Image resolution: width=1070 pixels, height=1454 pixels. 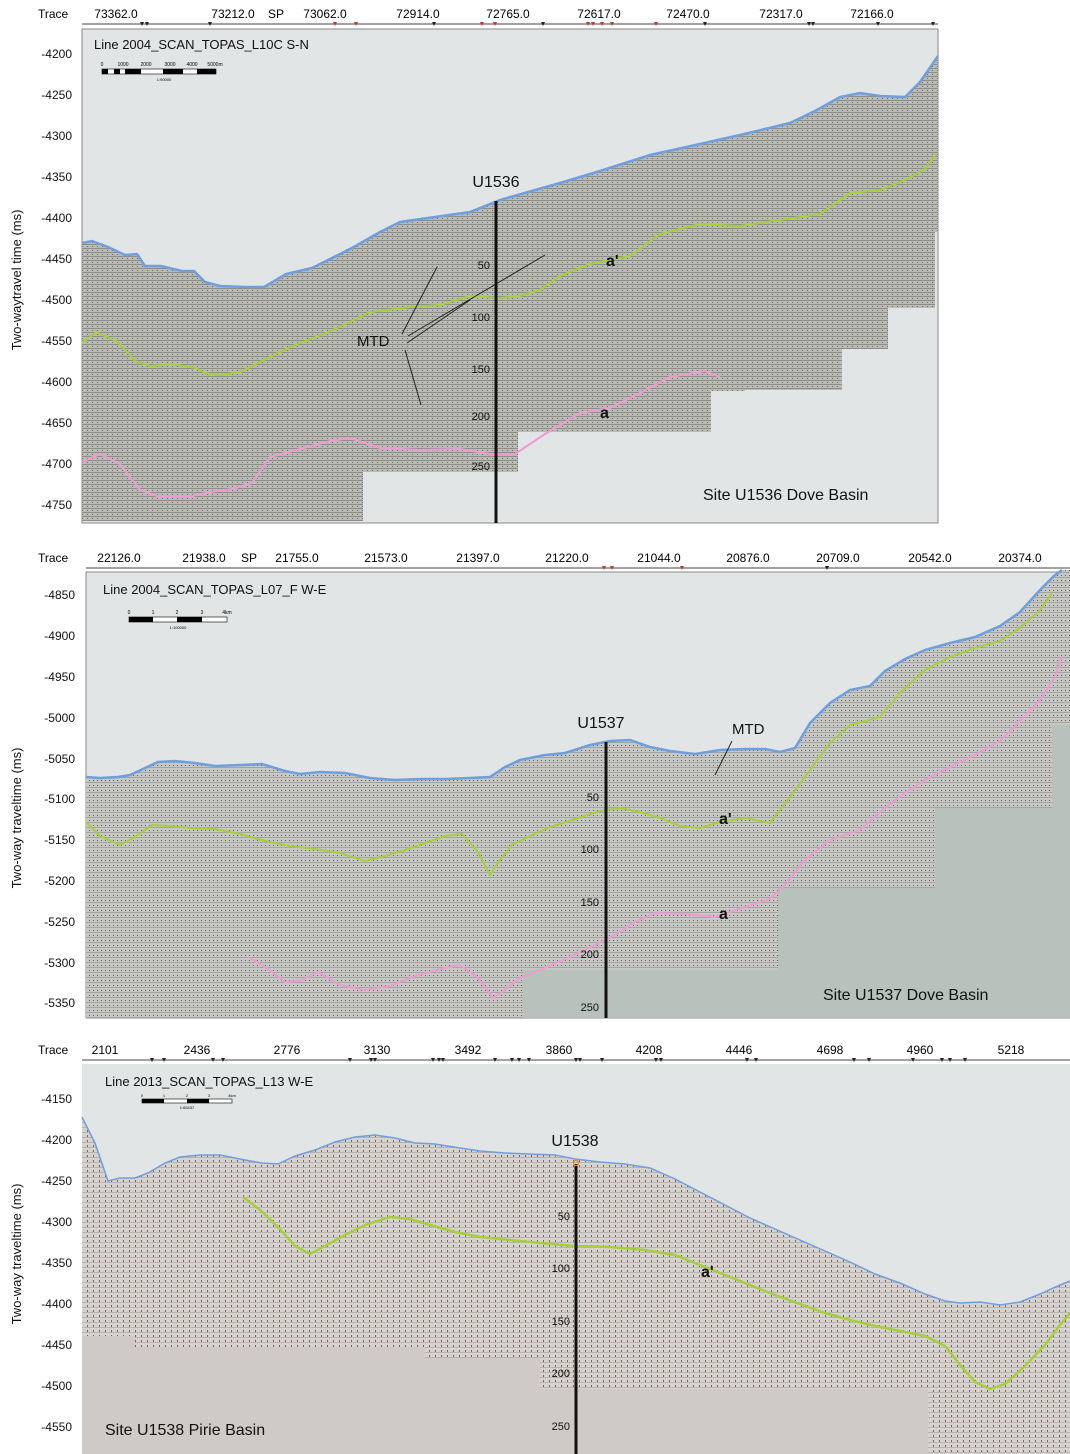 I want to click on y-tick-label: -4600, so click(x=56, y=382).